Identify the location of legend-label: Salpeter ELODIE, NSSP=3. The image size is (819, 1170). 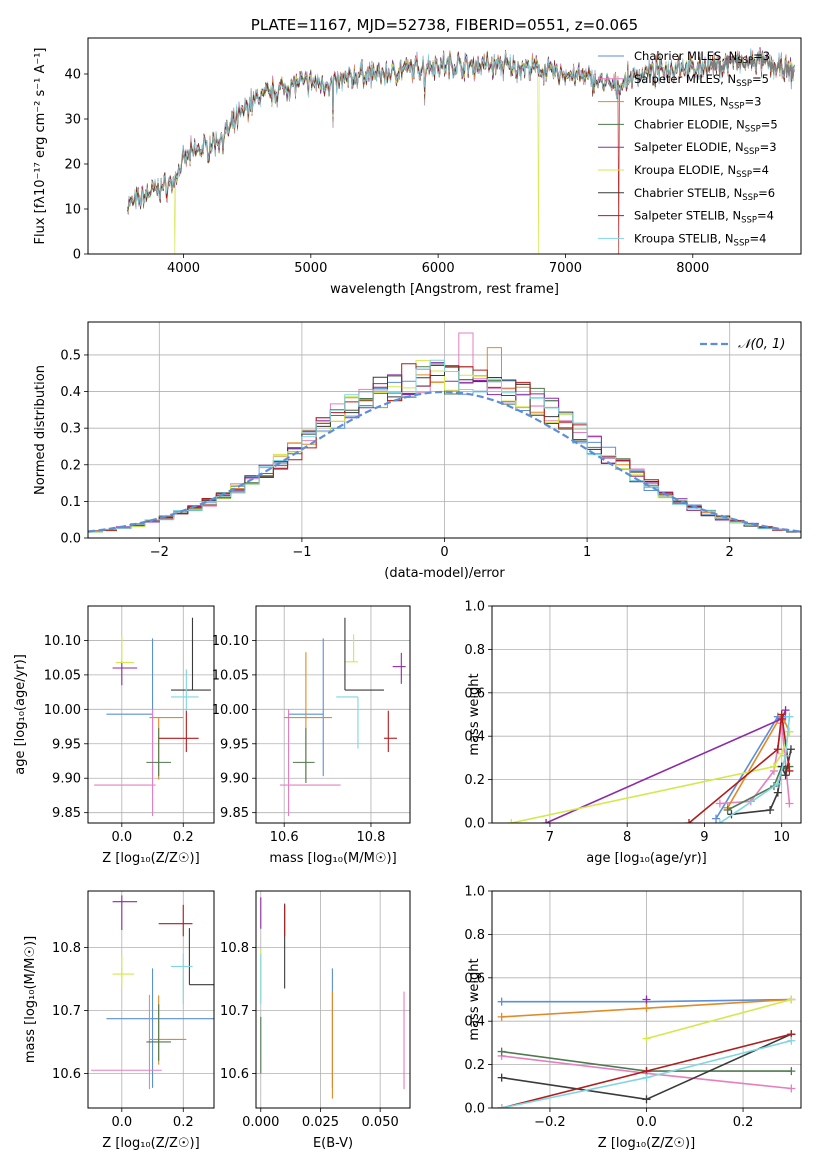
(705, 148).